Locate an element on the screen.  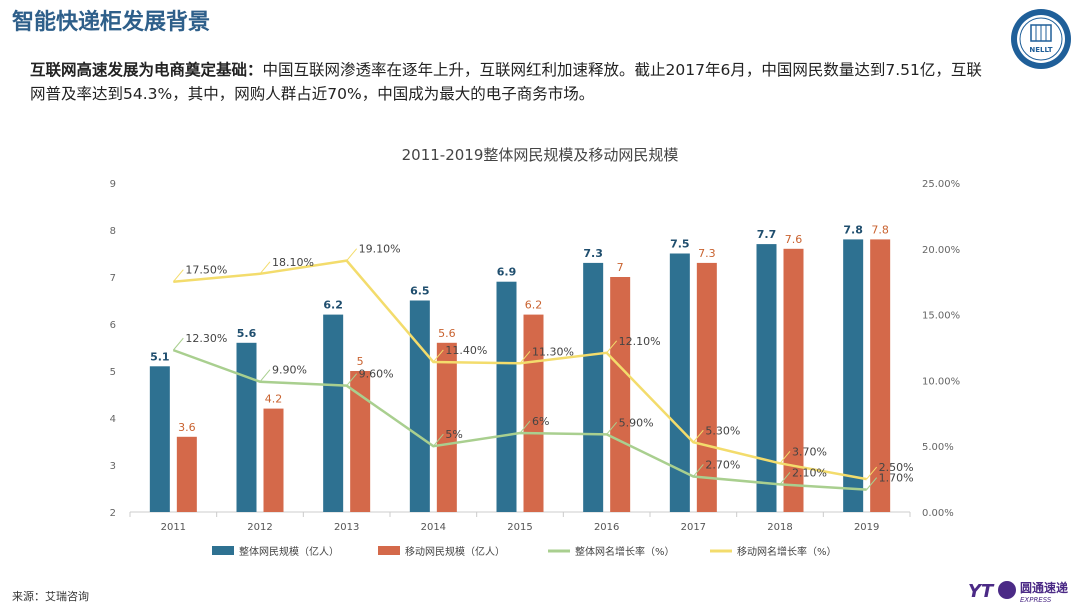
line-data-label: 19.10% is located at coordinates (380, 249).